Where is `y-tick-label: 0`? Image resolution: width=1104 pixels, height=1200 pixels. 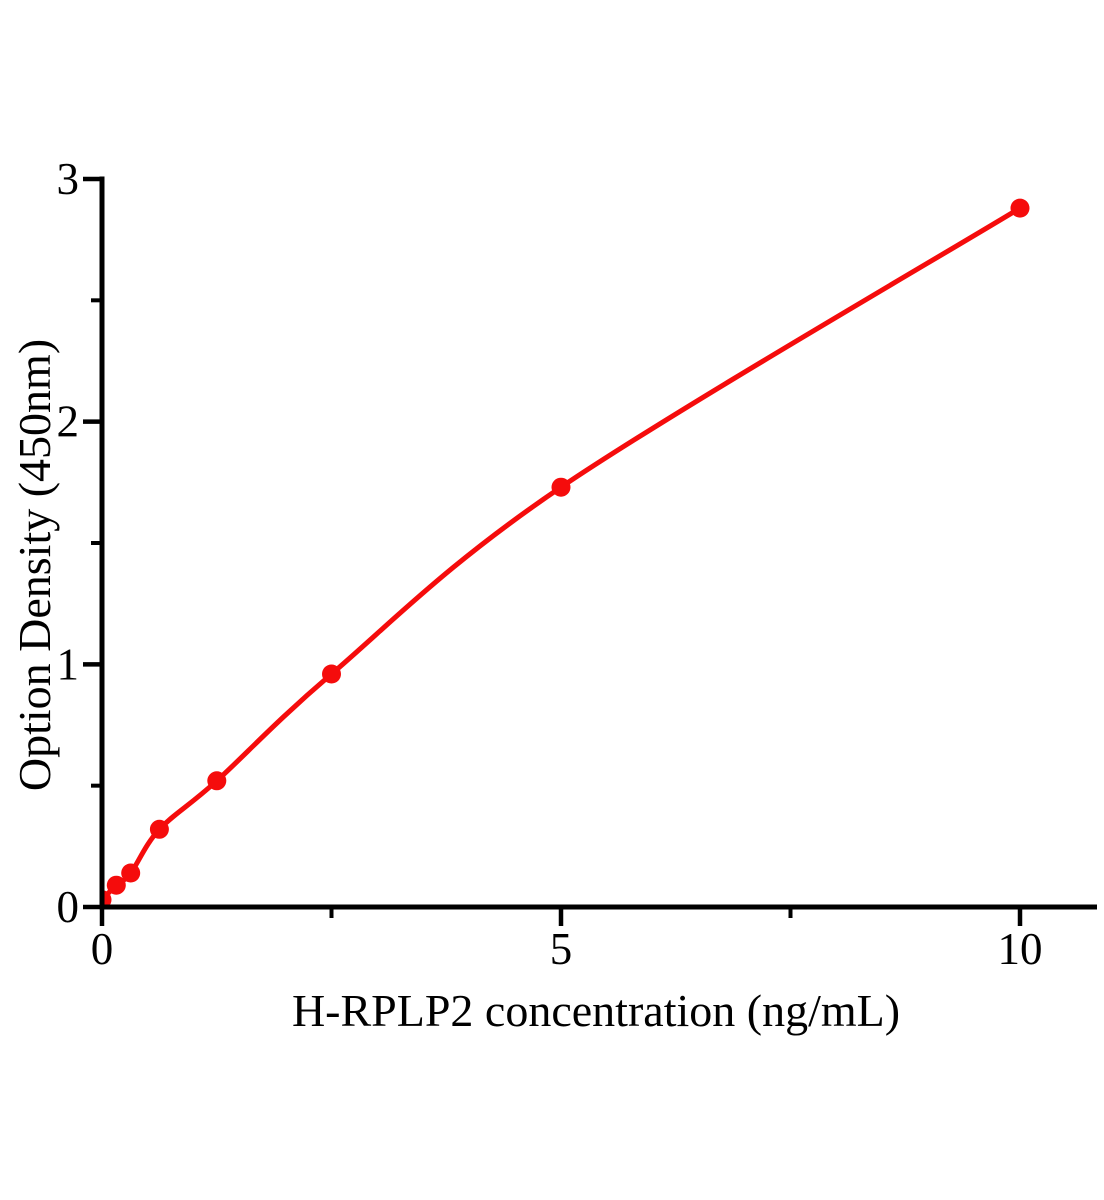
y-tick-label: 0 is located at coordinates (68, 907).